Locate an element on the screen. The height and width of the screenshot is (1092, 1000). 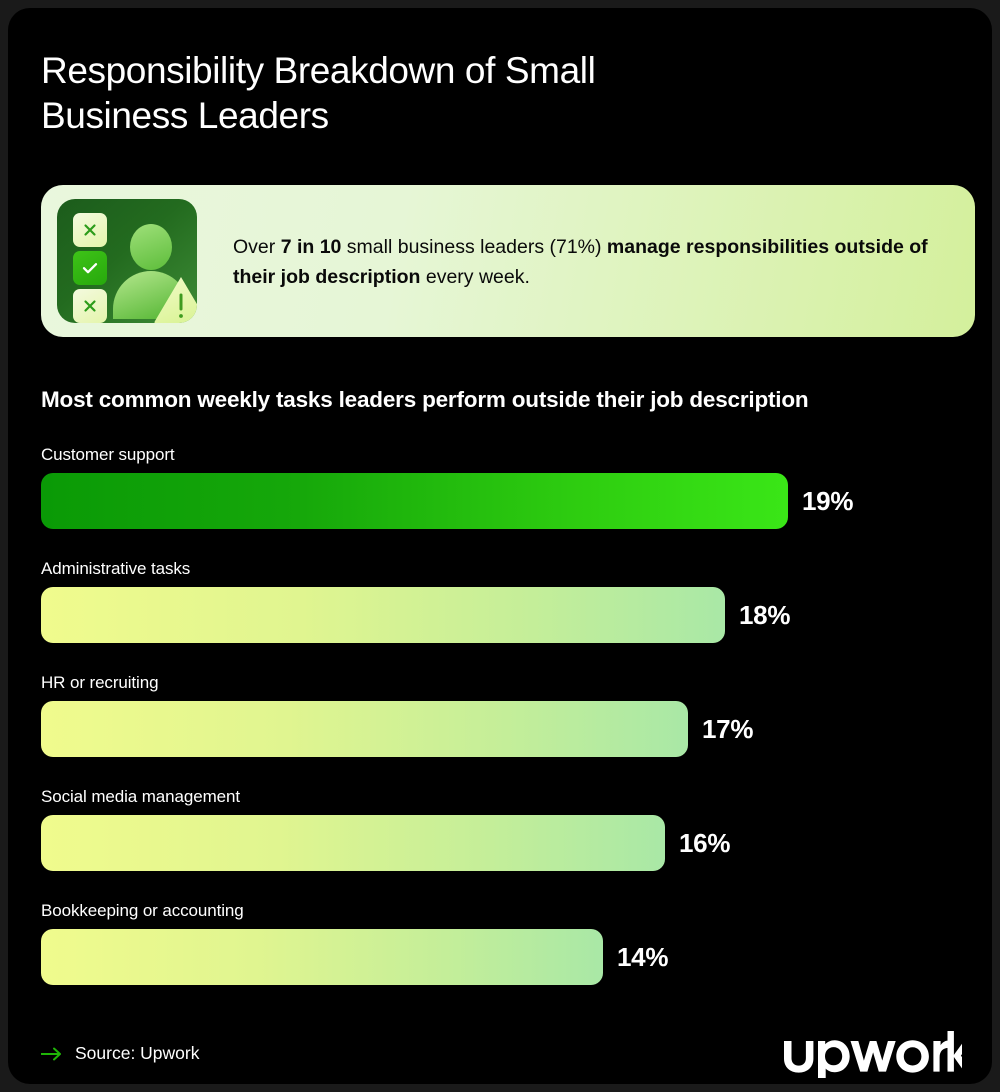
bar-category-label: Administrative tasks is located at coordinates (116, 568).